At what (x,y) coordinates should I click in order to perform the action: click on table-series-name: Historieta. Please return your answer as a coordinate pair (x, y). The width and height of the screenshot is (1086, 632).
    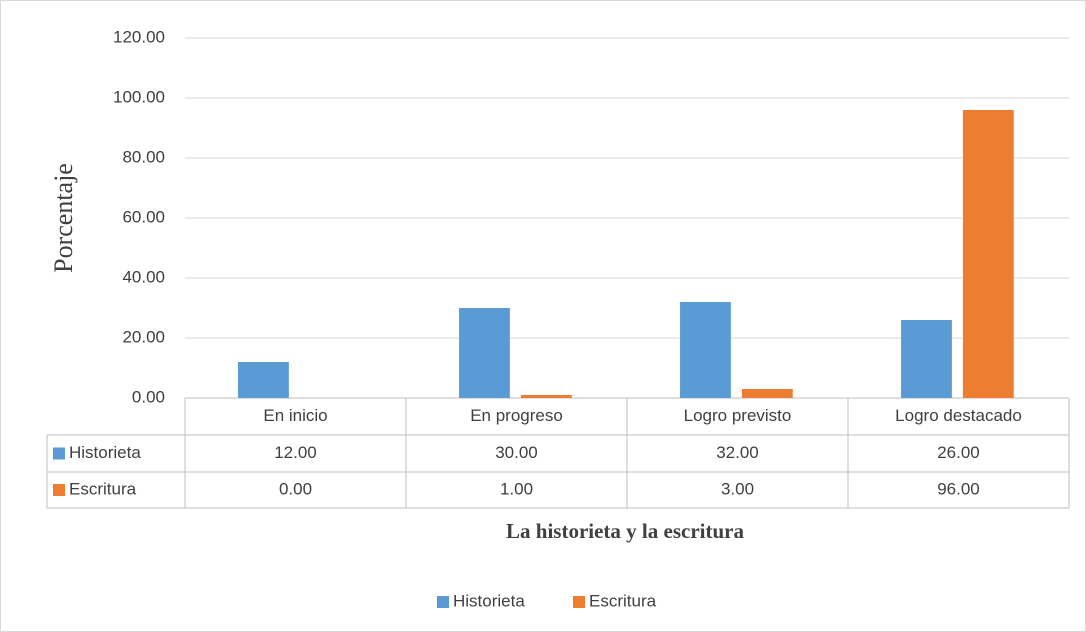
    Looking at the image, I should click on (105, 452).